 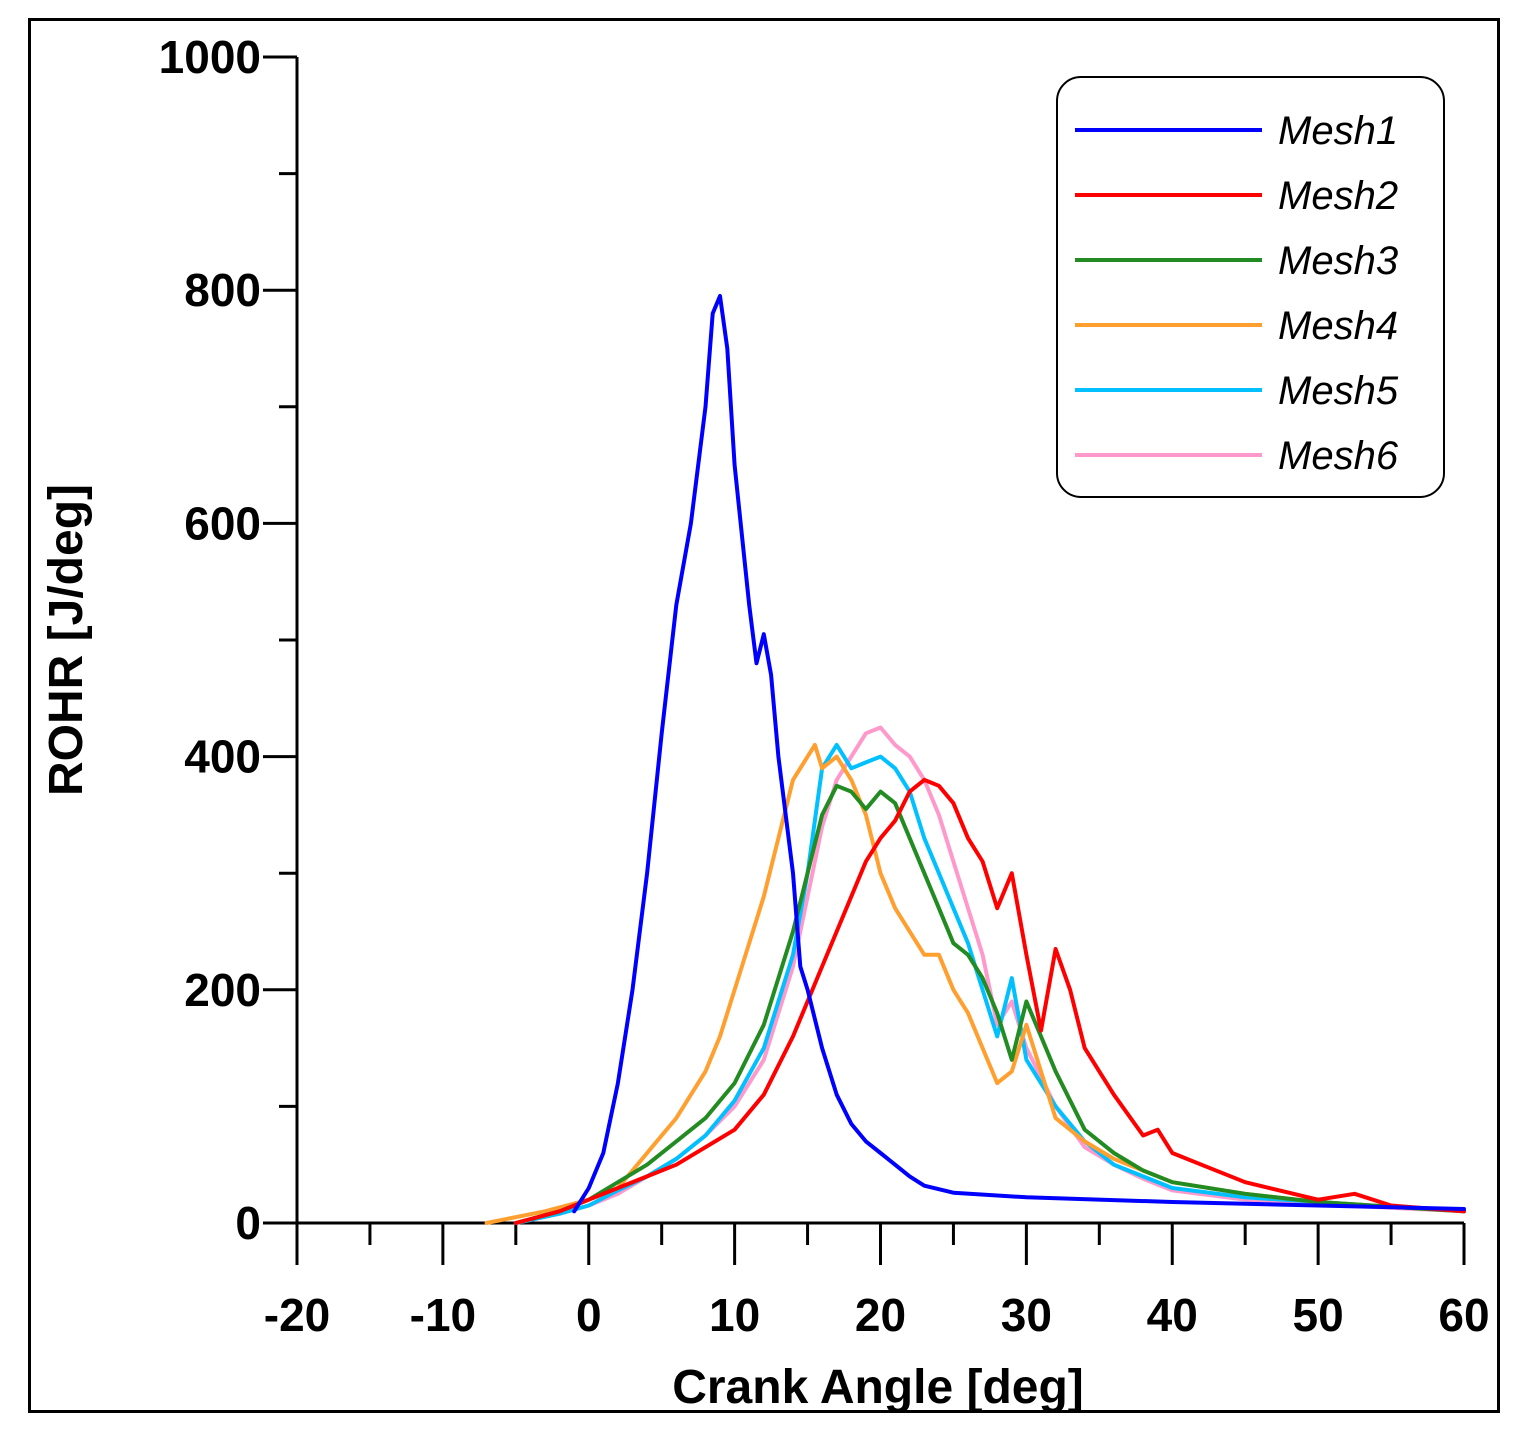 I want to click on legend-label-mesh6: Mesh6, so click(x=1338, y=456).